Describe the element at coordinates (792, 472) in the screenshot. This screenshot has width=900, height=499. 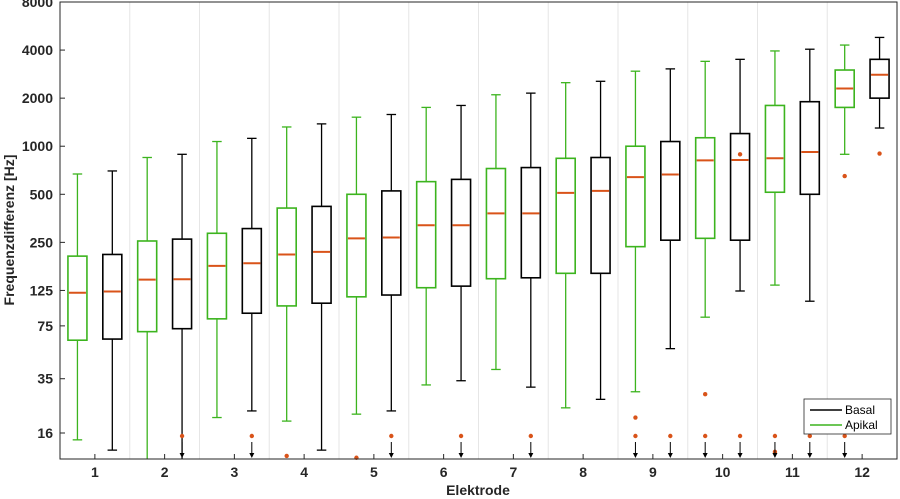
I see `x-tick-label: 11` at that location.